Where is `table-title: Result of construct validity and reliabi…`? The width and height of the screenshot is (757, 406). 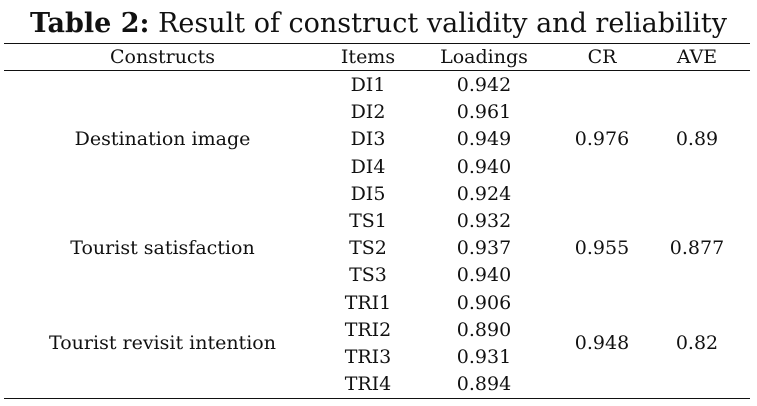
table-title: Result of construct validity and reliabi… is located at coordinates (438, 23).